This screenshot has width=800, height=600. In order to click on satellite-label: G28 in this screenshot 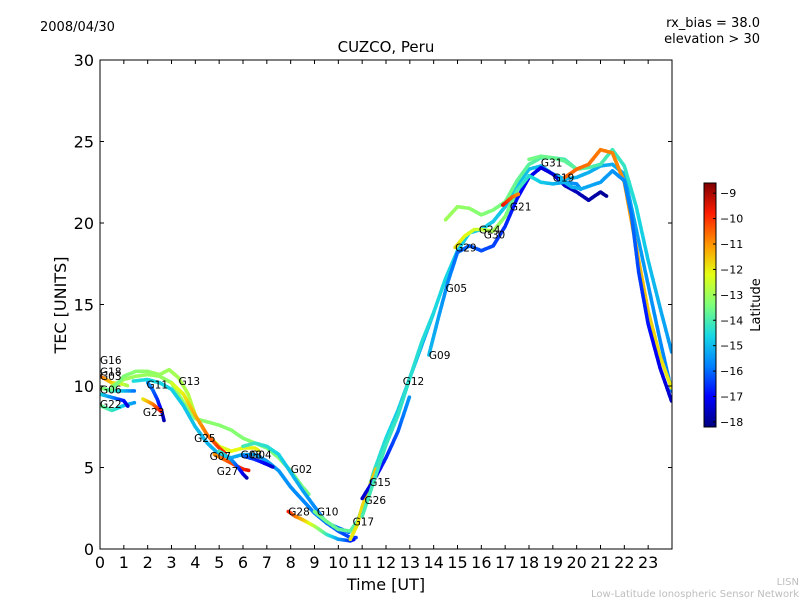, I will do `click(299, 513)`.